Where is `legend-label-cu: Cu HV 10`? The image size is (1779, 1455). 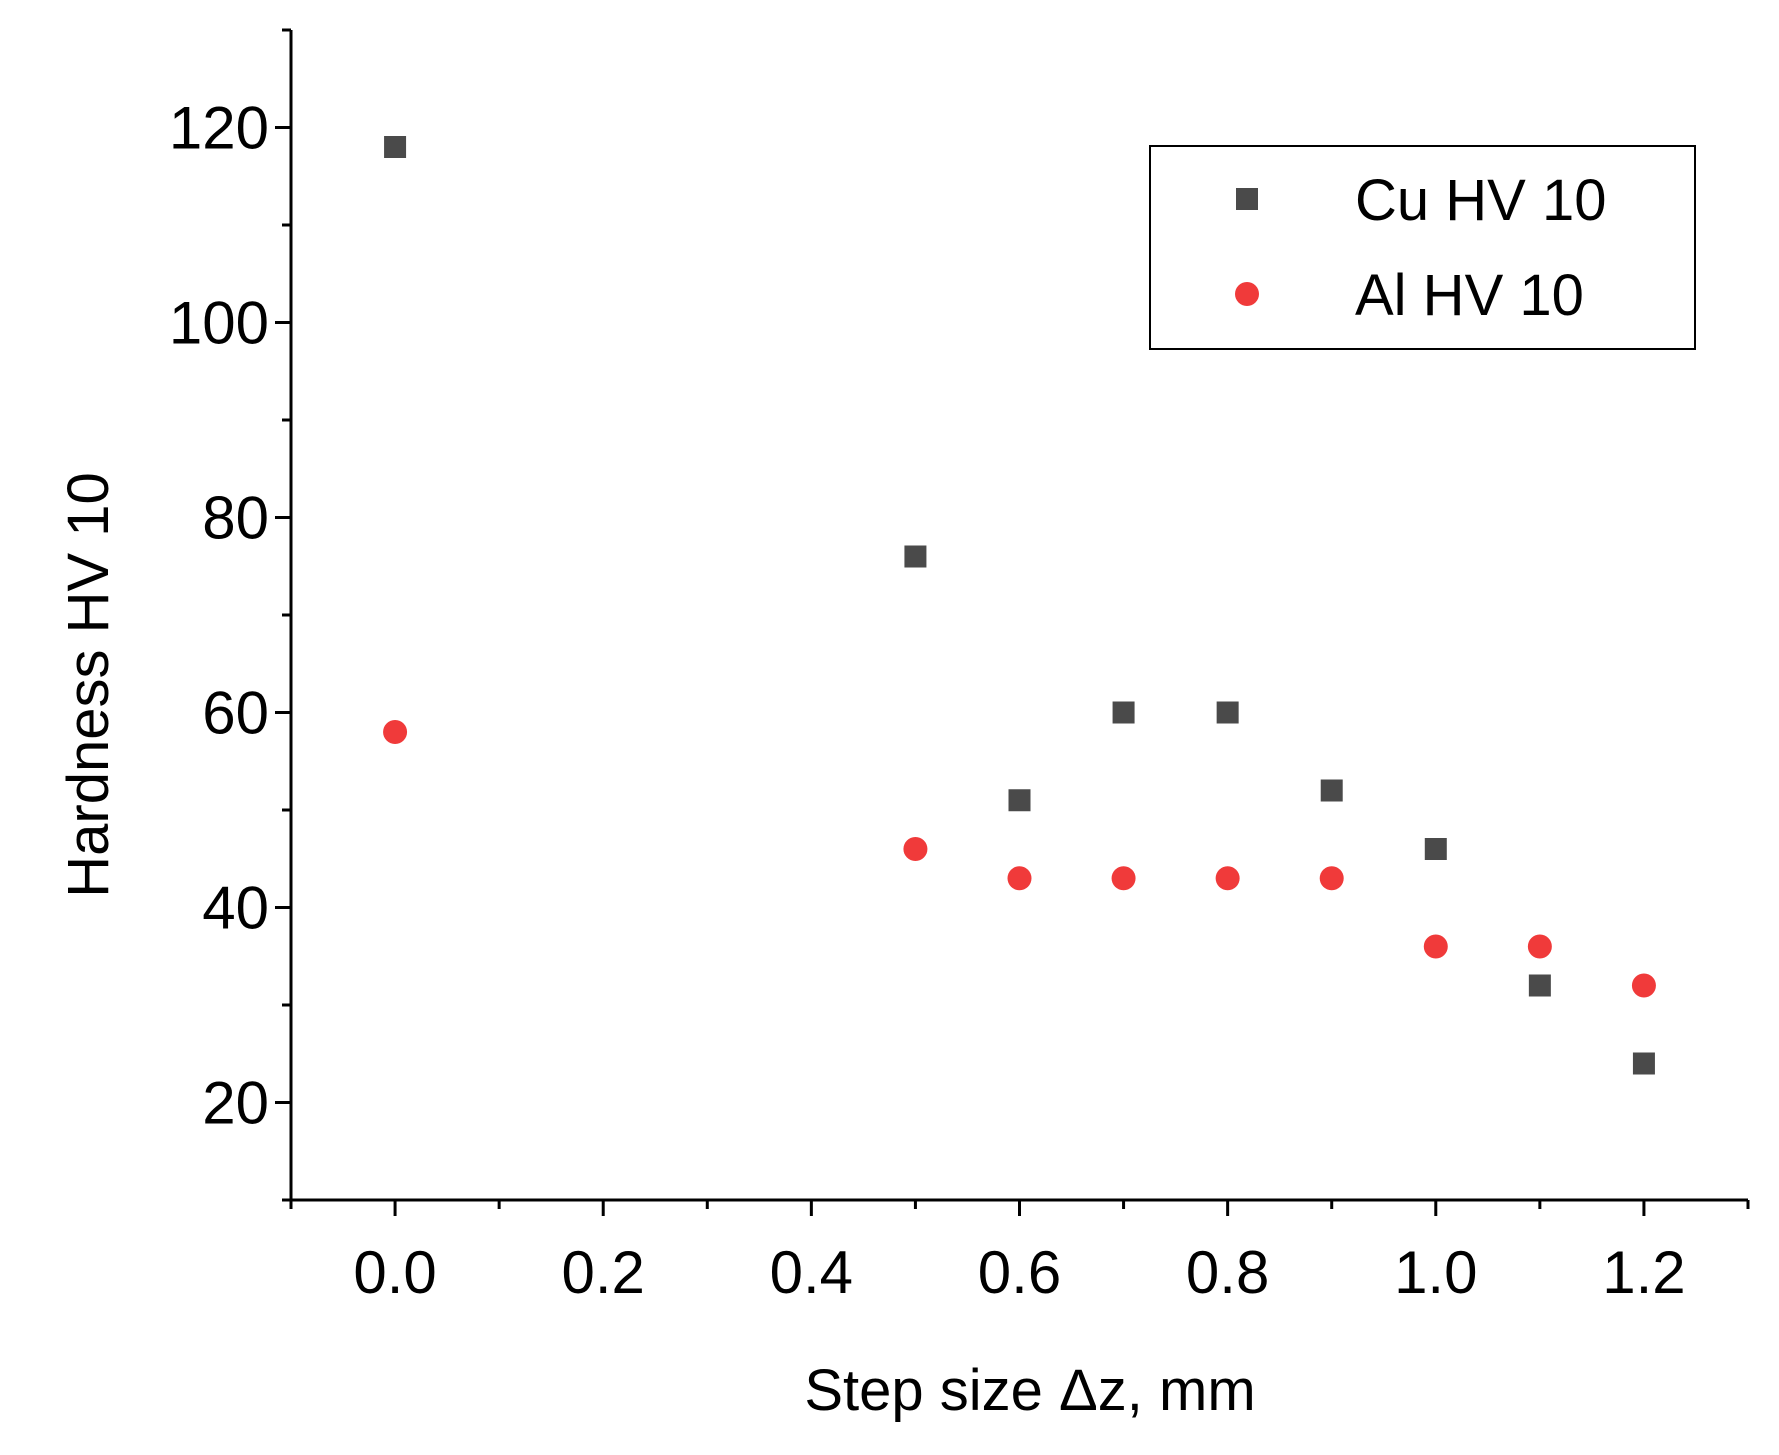 legend-label-cu: Cu HV 10 is located at coordinates (1480, 200).